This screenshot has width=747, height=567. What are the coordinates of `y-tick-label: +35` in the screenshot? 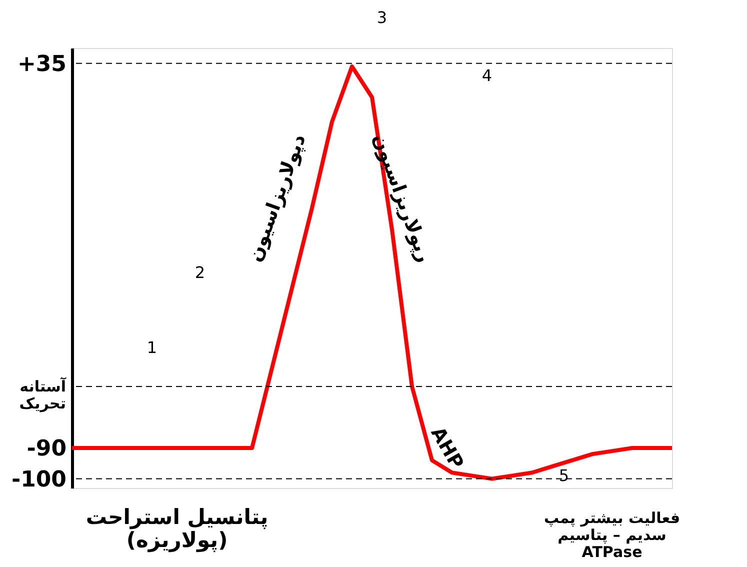 It's located at (41, 64).